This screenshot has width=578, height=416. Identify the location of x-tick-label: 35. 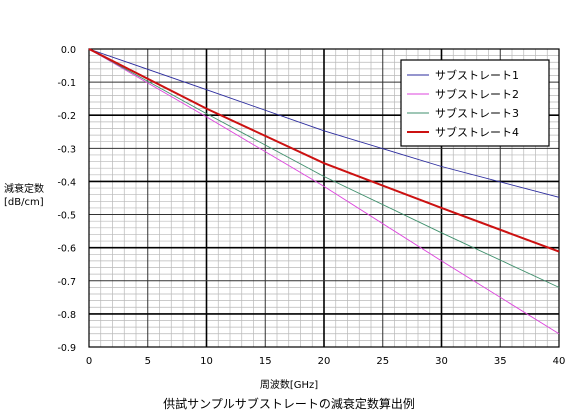
(500, 361).